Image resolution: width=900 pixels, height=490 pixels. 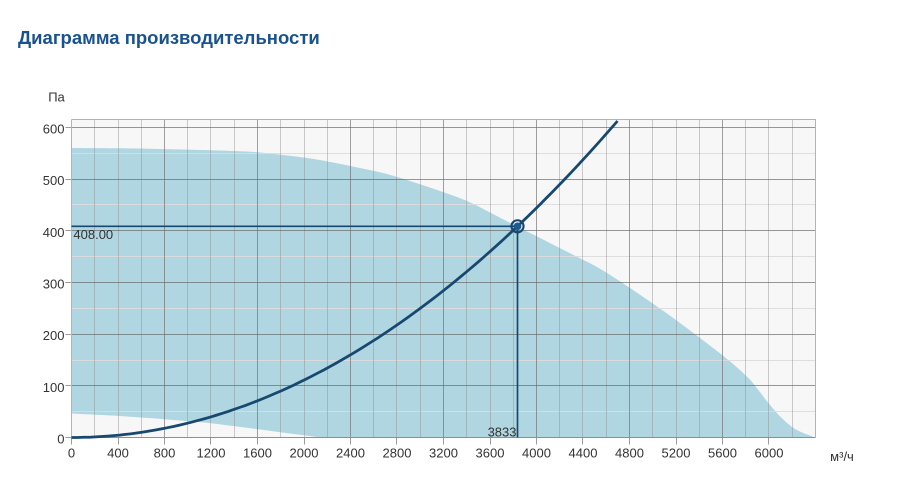 I want to click on svg-text: м³/ч, so click(x=842, y=456).